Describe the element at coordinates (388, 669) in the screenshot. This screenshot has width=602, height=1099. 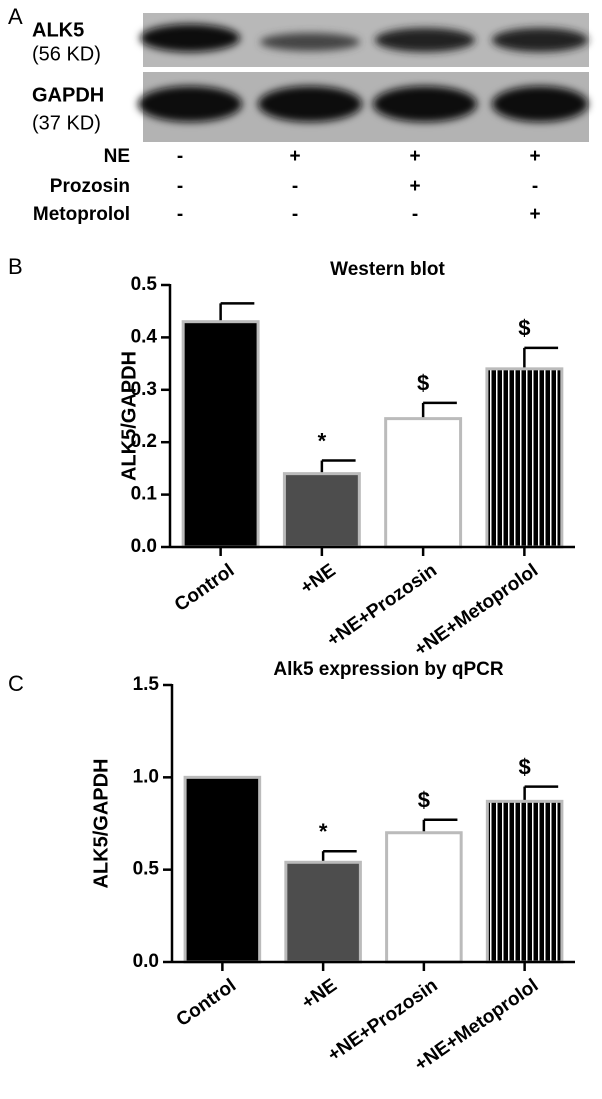
I see `chart-title: Alk5 expression by qPCR` at that location.